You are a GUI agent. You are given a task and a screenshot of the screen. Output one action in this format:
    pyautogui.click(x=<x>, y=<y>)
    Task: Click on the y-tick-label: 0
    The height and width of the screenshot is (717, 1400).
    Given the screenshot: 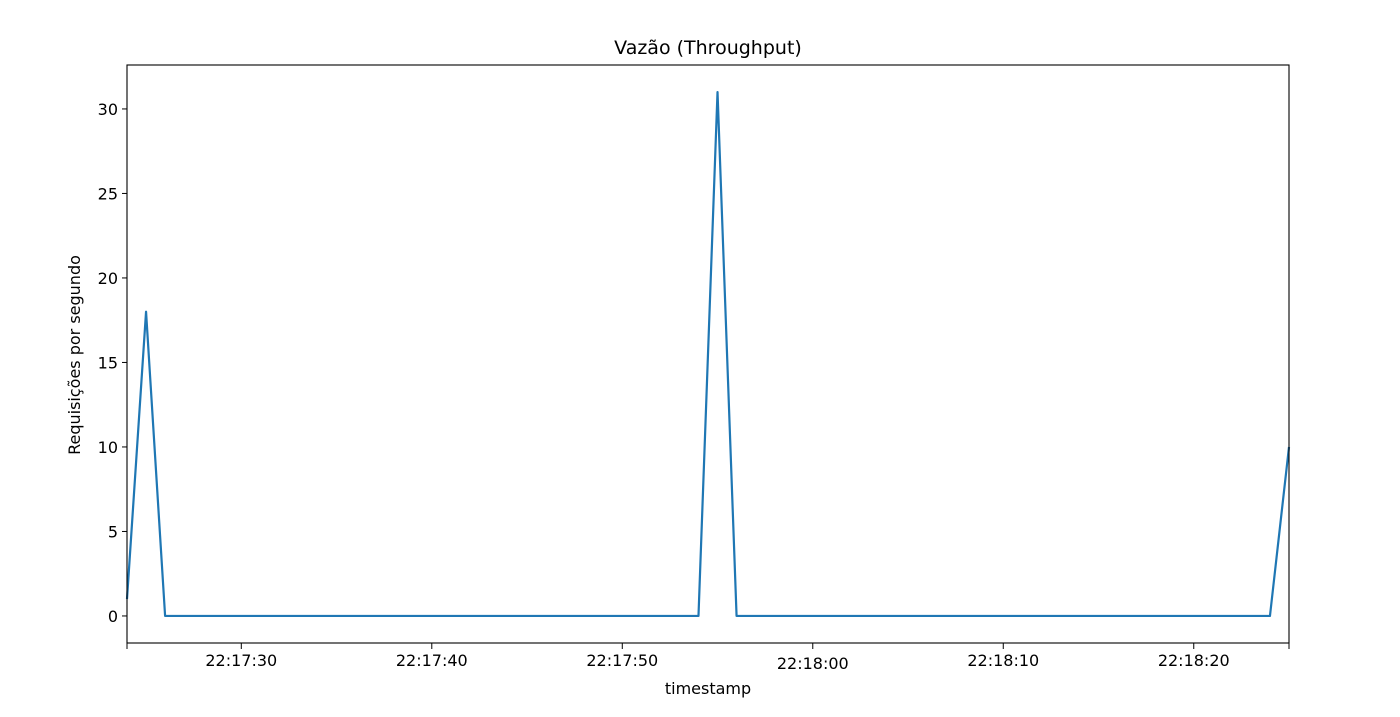 What is the action you would take?
    pyautogui.click(x=113, y=616)
    